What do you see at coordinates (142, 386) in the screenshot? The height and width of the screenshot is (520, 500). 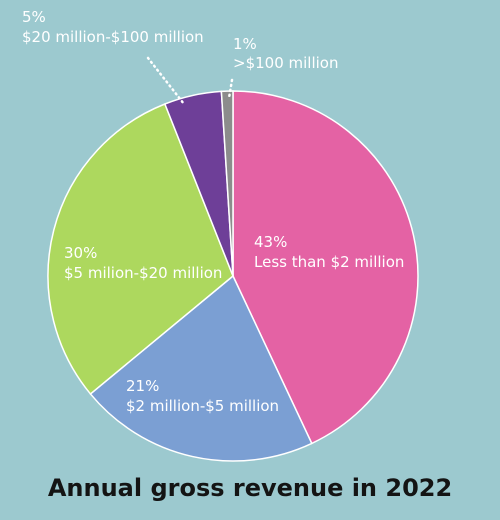 I see `slice-1-percent: 21%` at bounding box center [142, 386].